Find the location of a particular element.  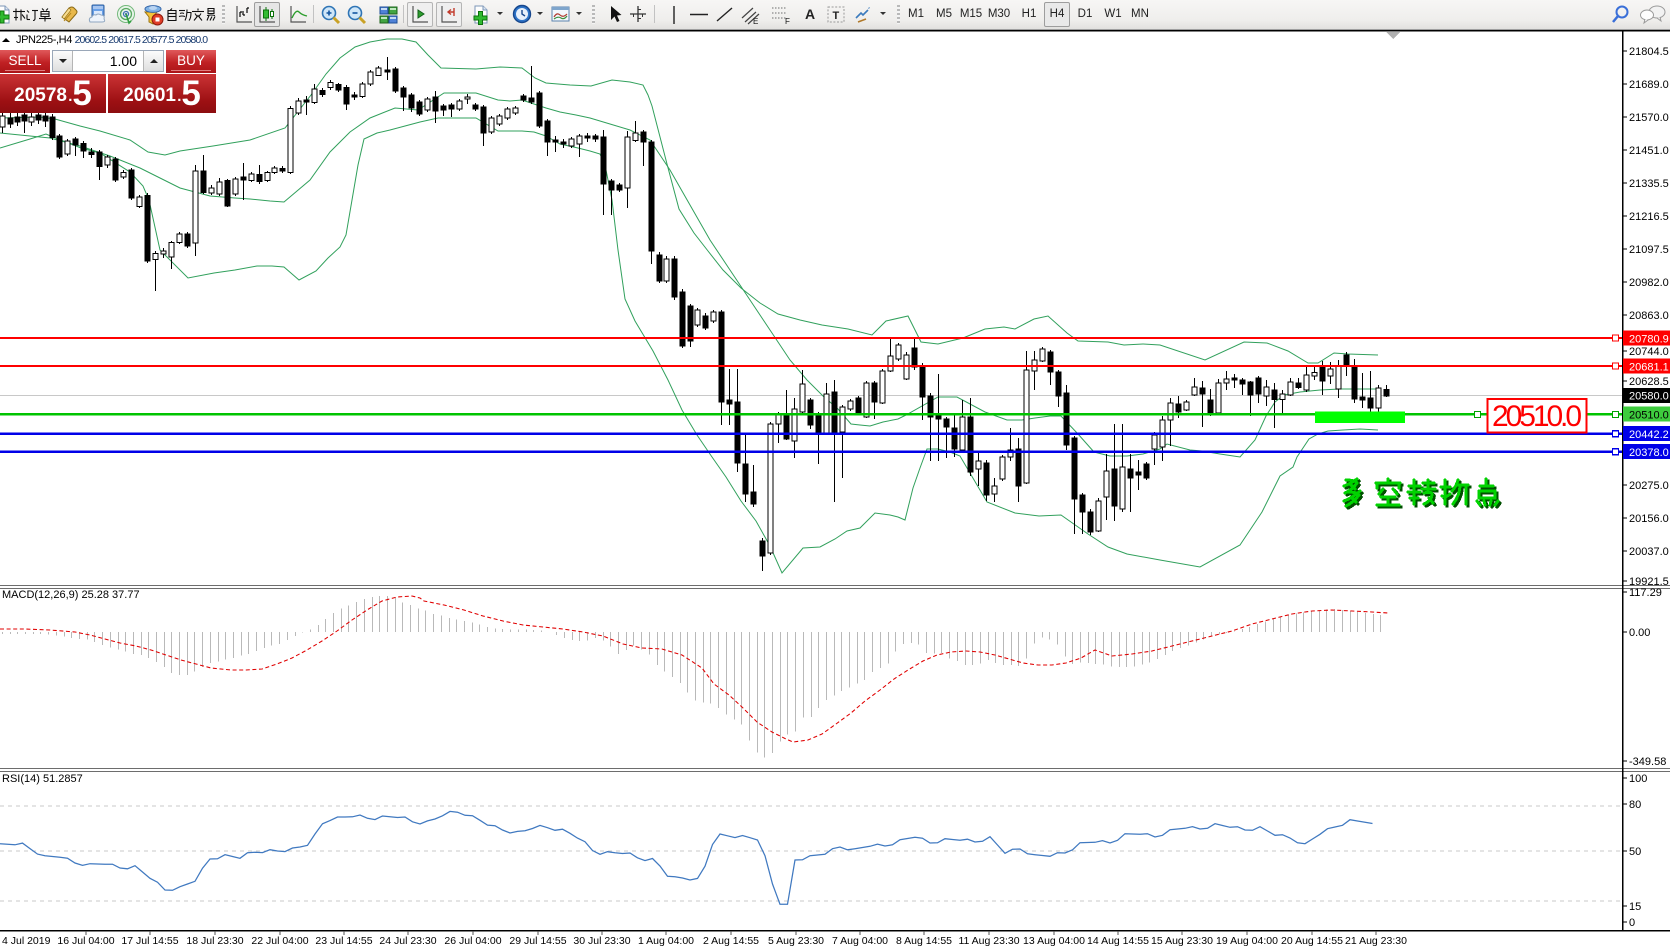

svg-text: MACD(12,26,9) 25.28 37.77 is located at coordinates (71, 595).